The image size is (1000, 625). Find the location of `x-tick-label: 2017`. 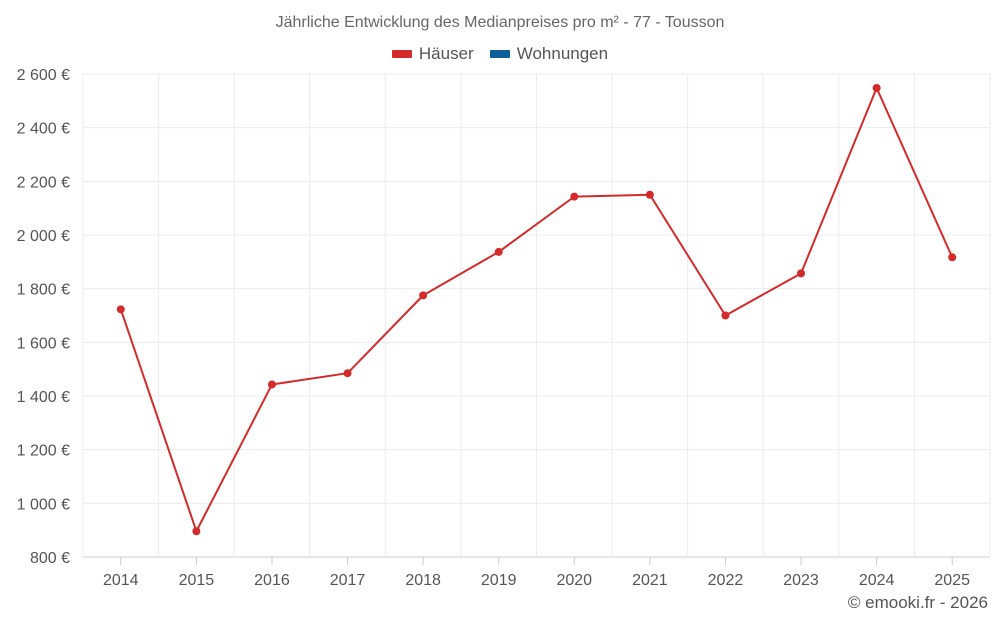

x-tick-label: 2017 is located at coordinates (348, 580).